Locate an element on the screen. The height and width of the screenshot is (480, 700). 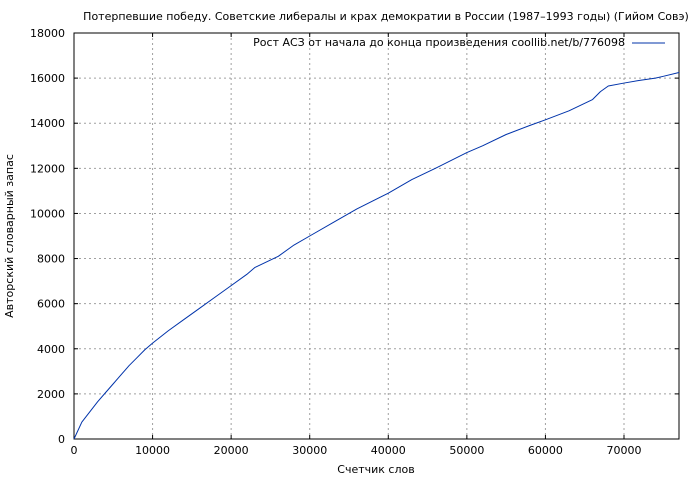
y-tick-label: 2000 is located at coordinates (51, 394).